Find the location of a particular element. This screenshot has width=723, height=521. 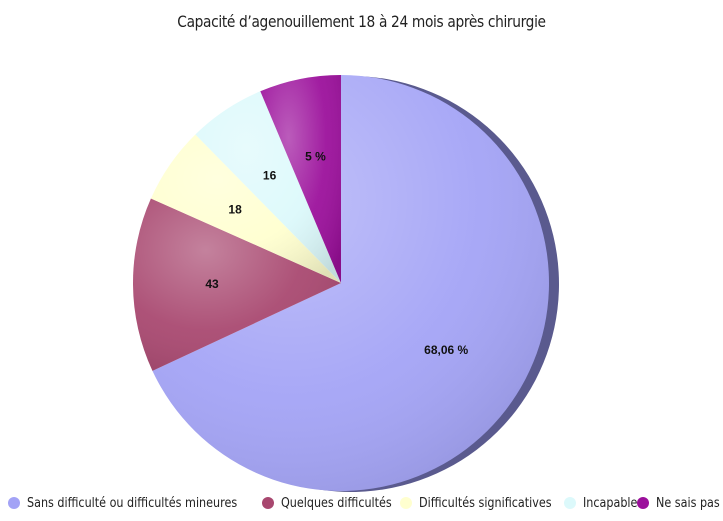

legend-item-5: Ne sais pas is located at coordinates (678, 503).